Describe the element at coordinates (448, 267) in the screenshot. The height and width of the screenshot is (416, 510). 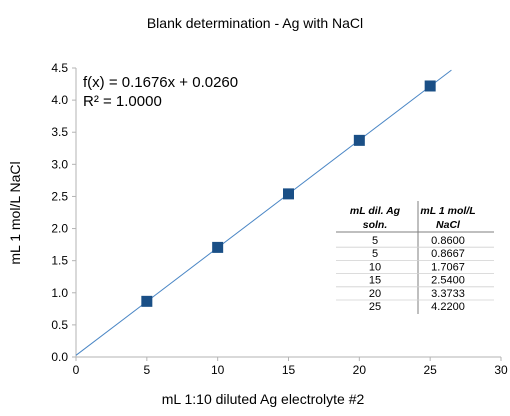
I see `table-cell: 1.7067` at that location.